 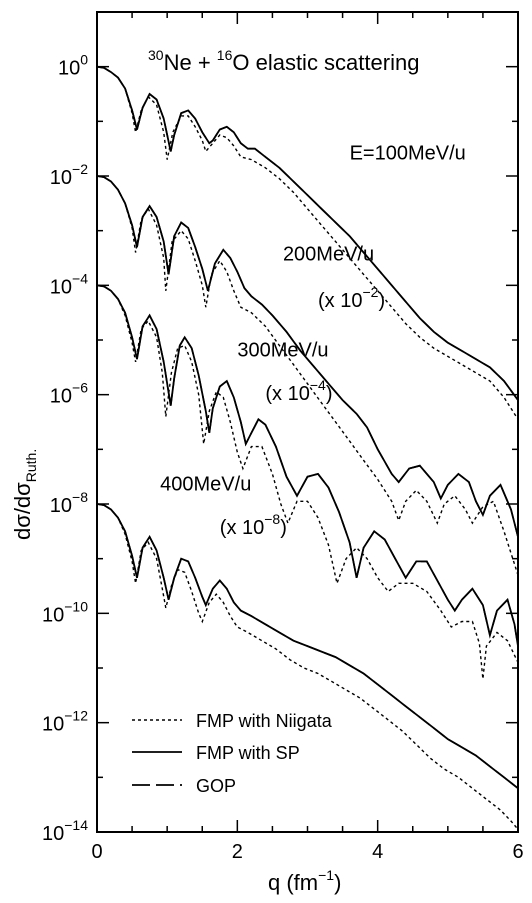 I want to click on title-elem-b: O elastic scattering, so click(x=325, y=62).